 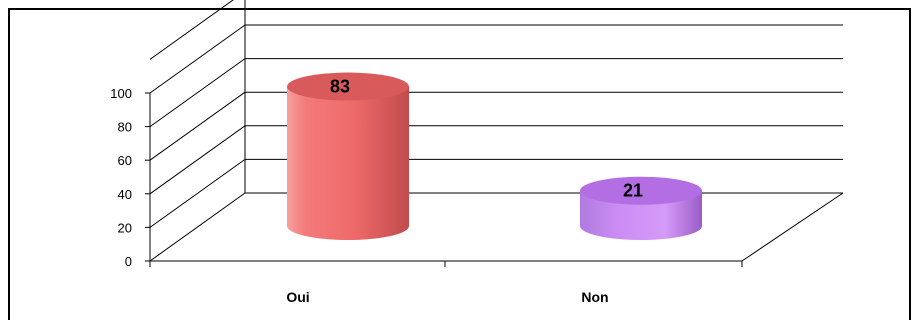 I want to click on bar-non, so click(x=641, y=208).